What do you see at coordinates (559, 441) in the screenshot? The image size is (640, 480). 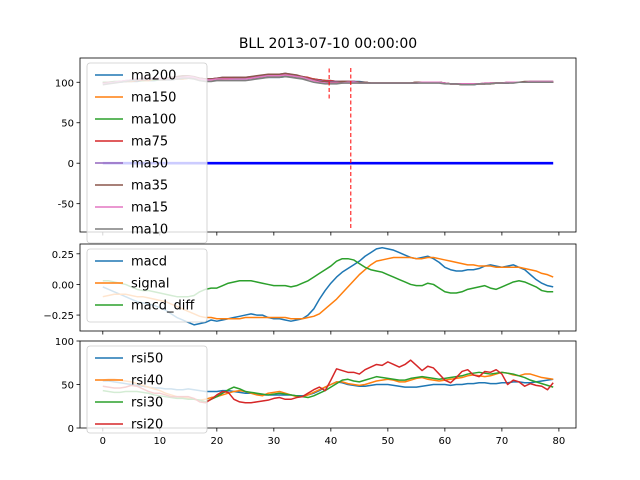 I see `x-tick-label: 80` at bounding box center [559, 441].